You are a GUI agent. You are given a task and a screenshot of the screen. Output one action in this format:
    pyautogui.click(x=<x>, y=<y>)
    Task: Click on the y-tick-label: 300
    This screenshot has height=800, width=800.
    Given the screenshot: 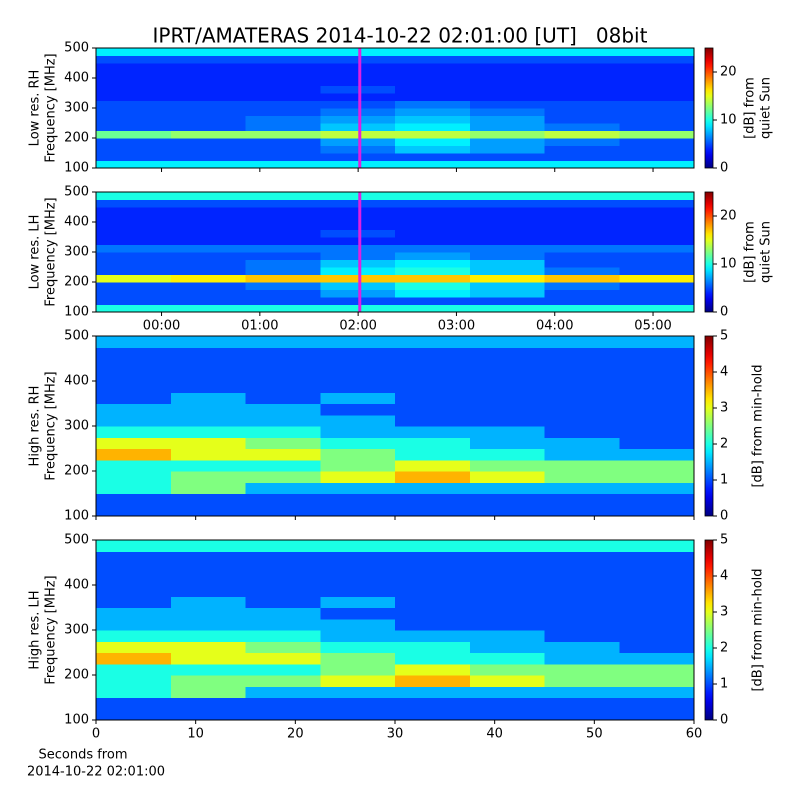 What is the action you would take?
    pyautogui.click(x=76, y=426)
    